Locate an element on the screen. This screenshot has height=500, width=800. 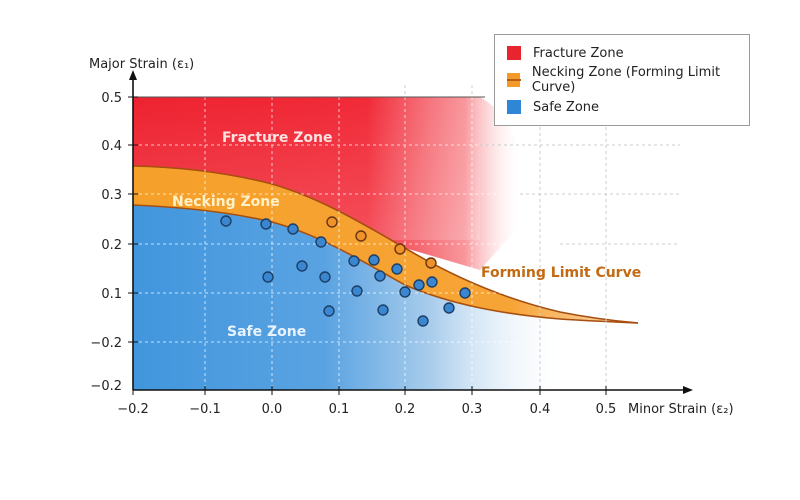
svg-text: −0.1 is located at coordinates (205, 409).